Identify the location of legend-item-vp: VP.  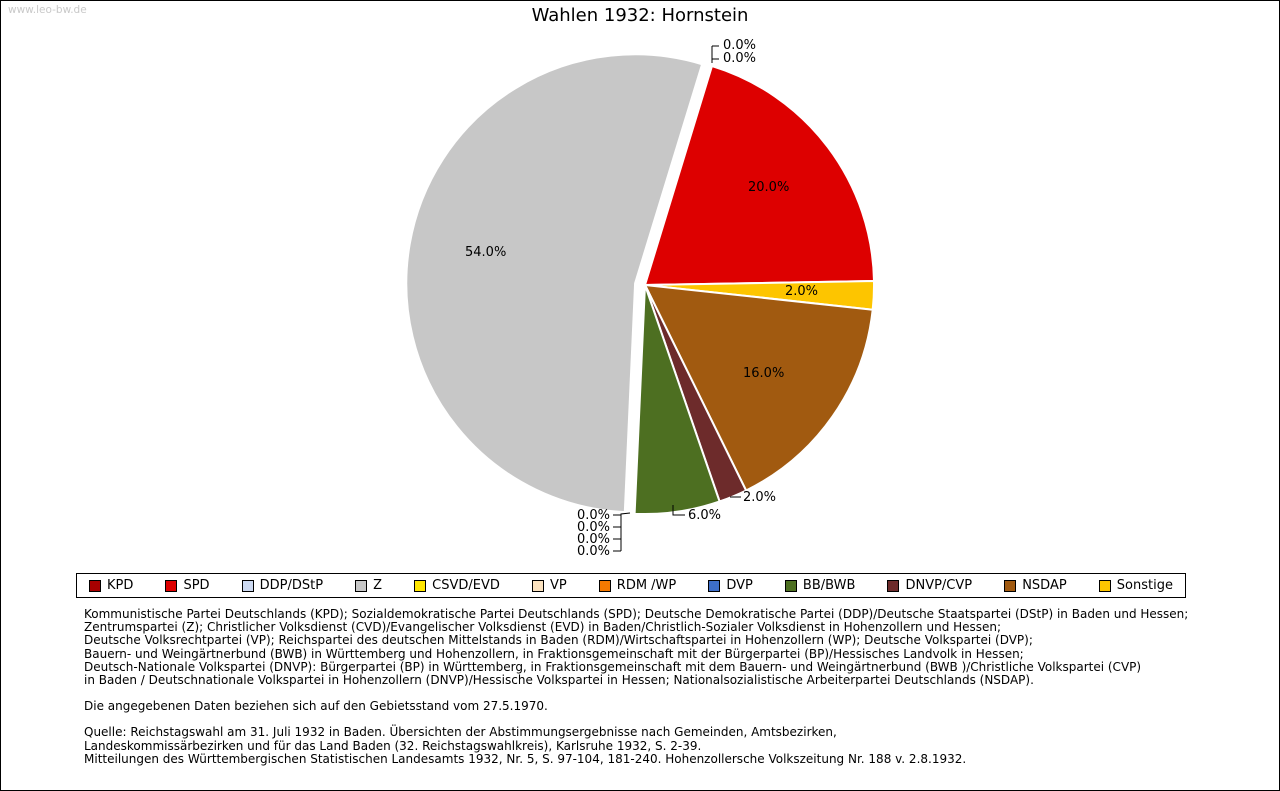
(549, 585).